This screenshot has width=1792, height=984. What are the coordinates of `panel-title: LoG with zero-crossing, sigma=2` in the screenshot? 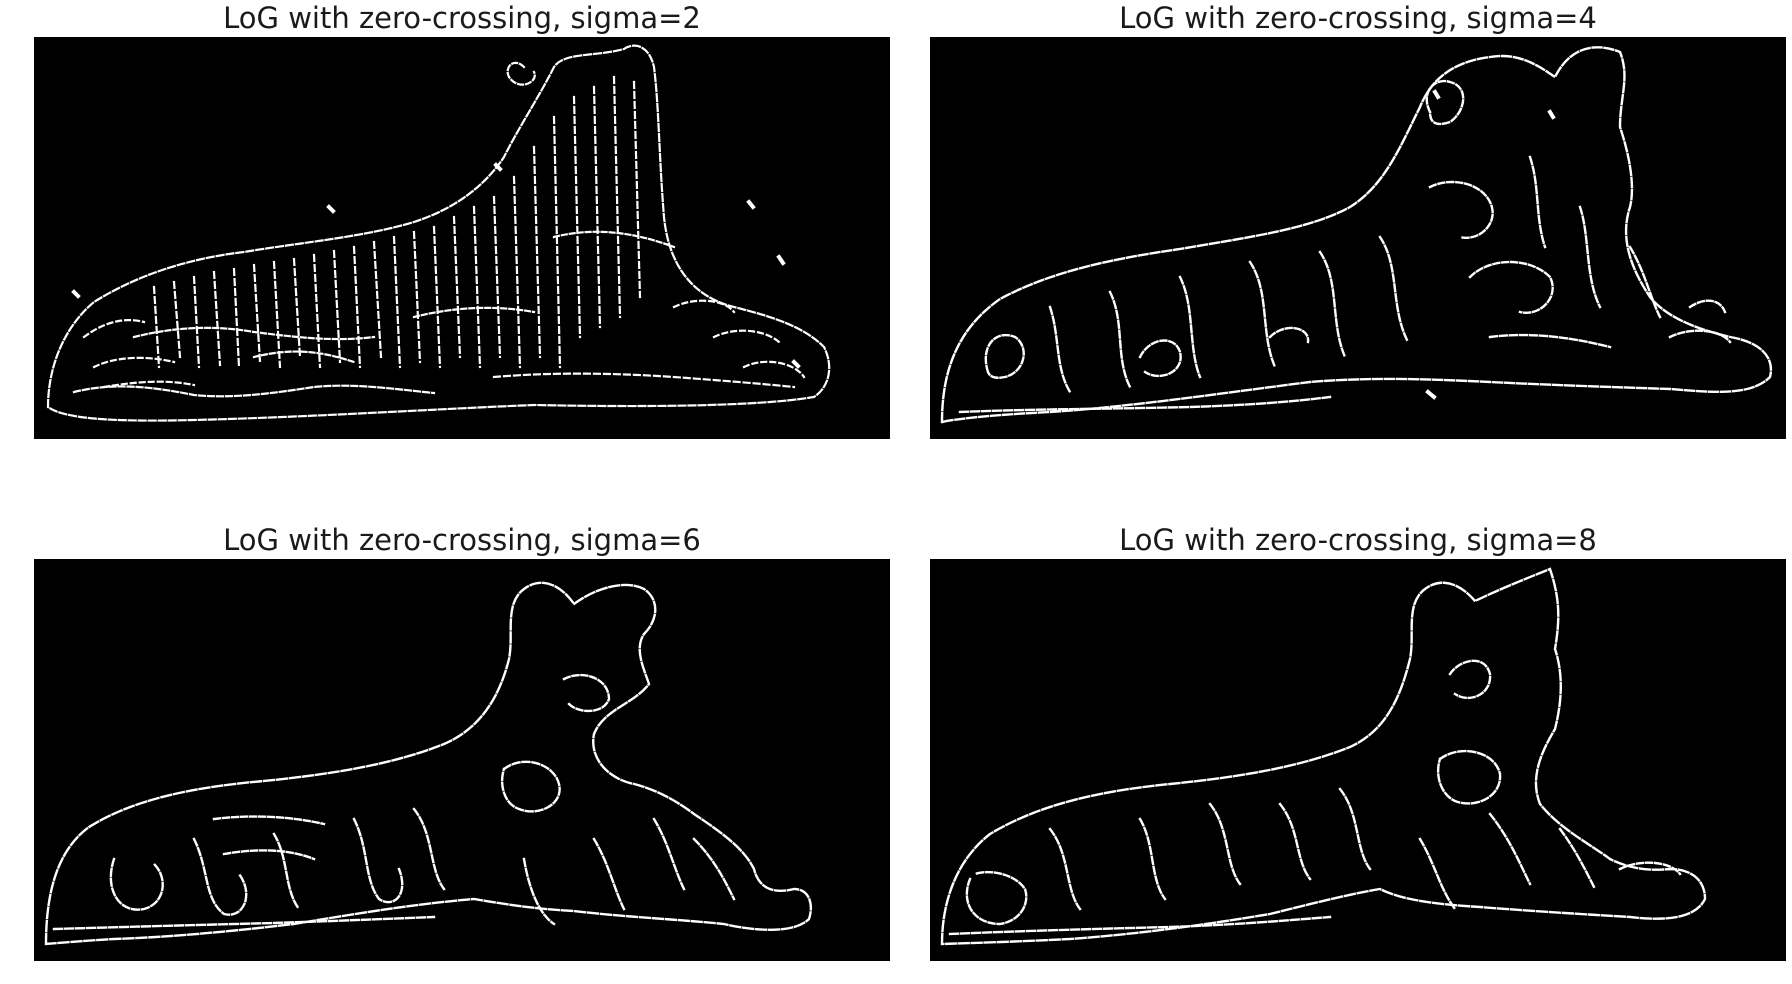 It's located at (462, 18).